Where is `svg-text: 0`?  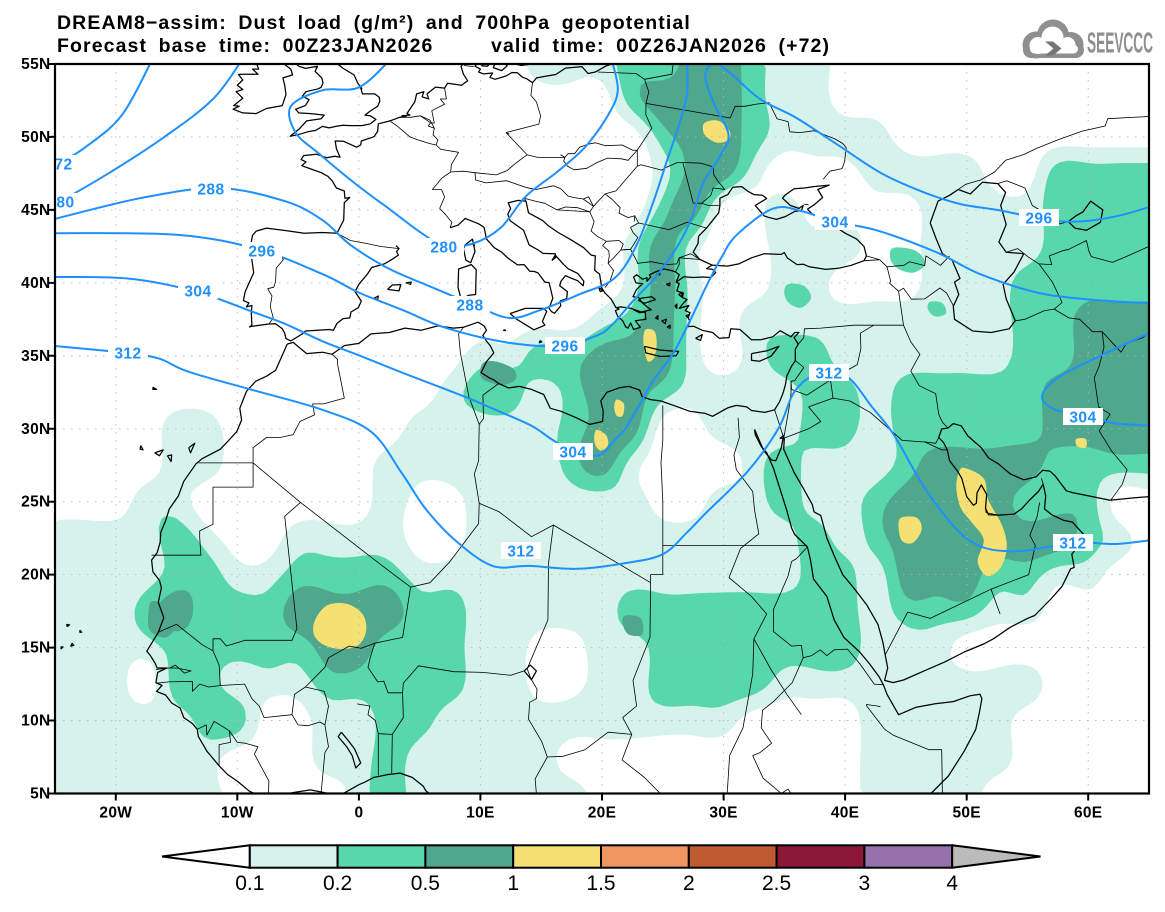 svg-text: 0 is located at coordinates (358, 813).